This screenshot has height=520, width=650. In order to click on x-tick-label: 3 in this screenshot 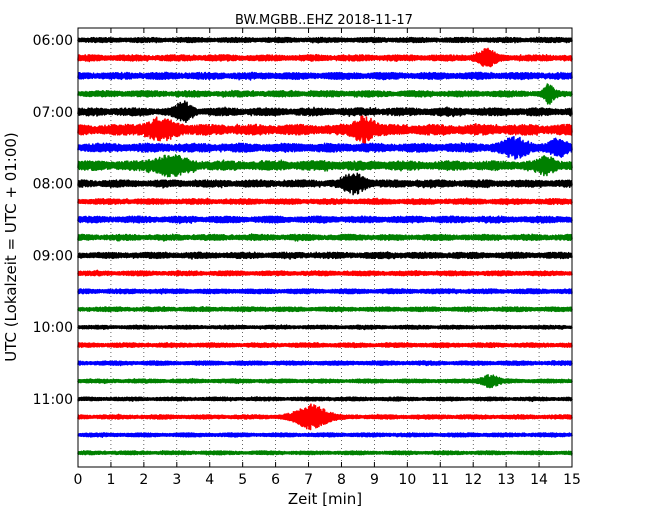, I will do `click(176, 480)`.